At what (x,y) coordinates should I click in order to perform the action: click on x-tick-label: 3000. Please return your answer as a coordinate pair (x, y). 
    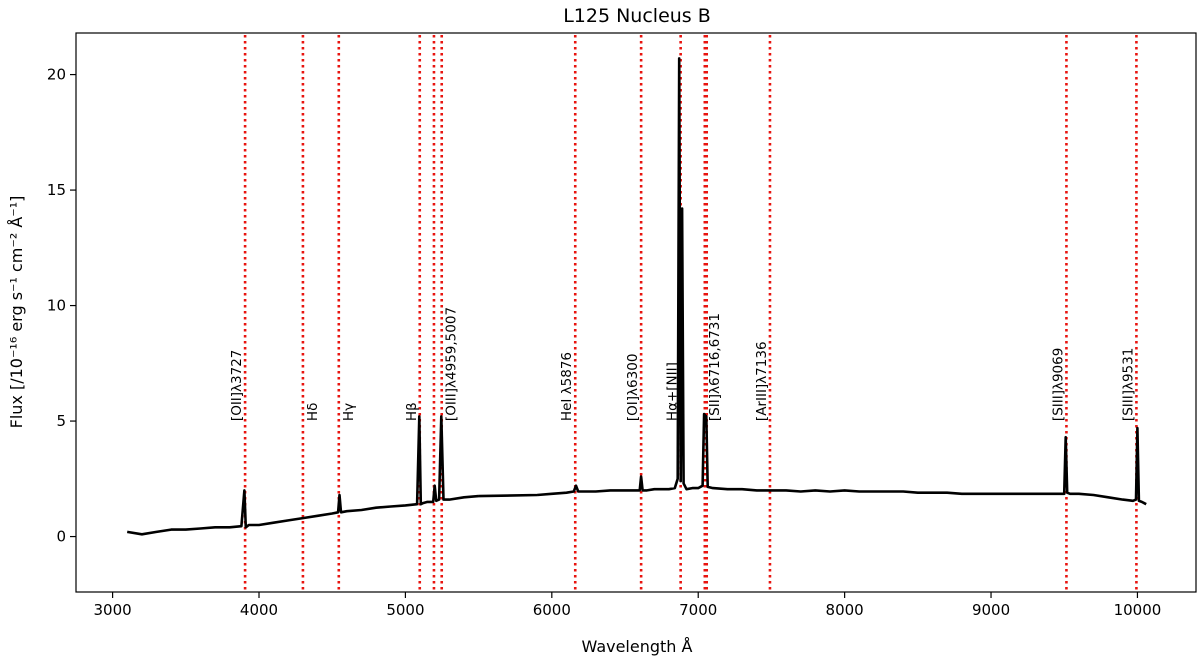
    Looking at the image, I should click on (113, 610).